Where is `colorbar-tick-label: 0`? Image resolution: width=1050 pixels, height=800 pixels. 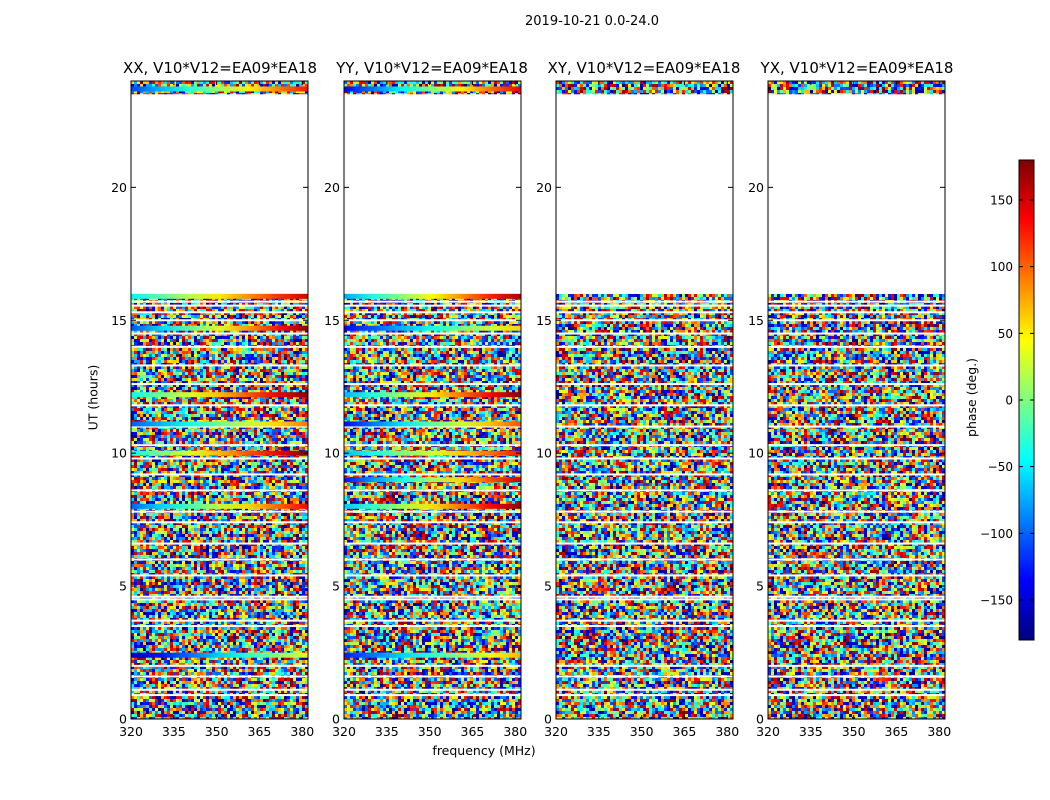 colorbar-tick-label: 0 is located at coordinates (1009, 401).